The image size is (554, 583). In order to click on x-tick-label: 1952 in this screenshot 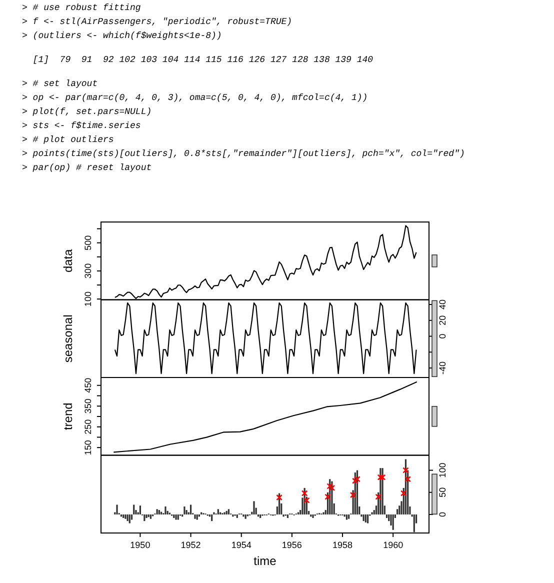, I will do `click(190, 545)`.